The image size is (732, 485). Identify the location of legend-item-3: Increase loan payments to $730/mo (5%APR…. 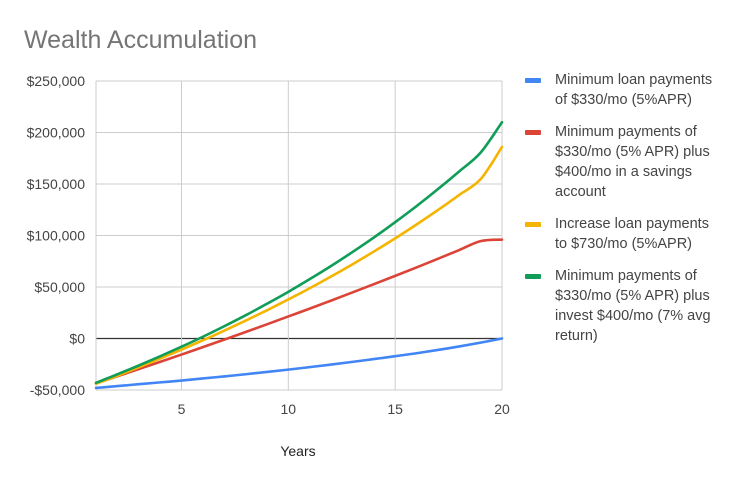
(625, 234).